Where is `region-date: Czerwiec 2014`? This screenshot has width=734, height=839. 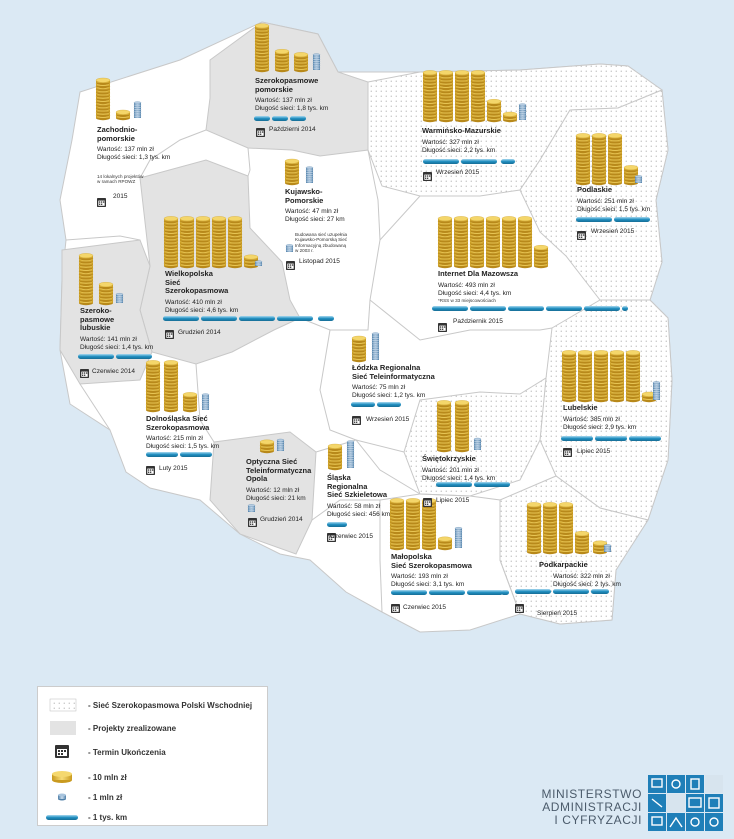 region-date: Czerwiec 2014 is located at coordinates (113, 371).